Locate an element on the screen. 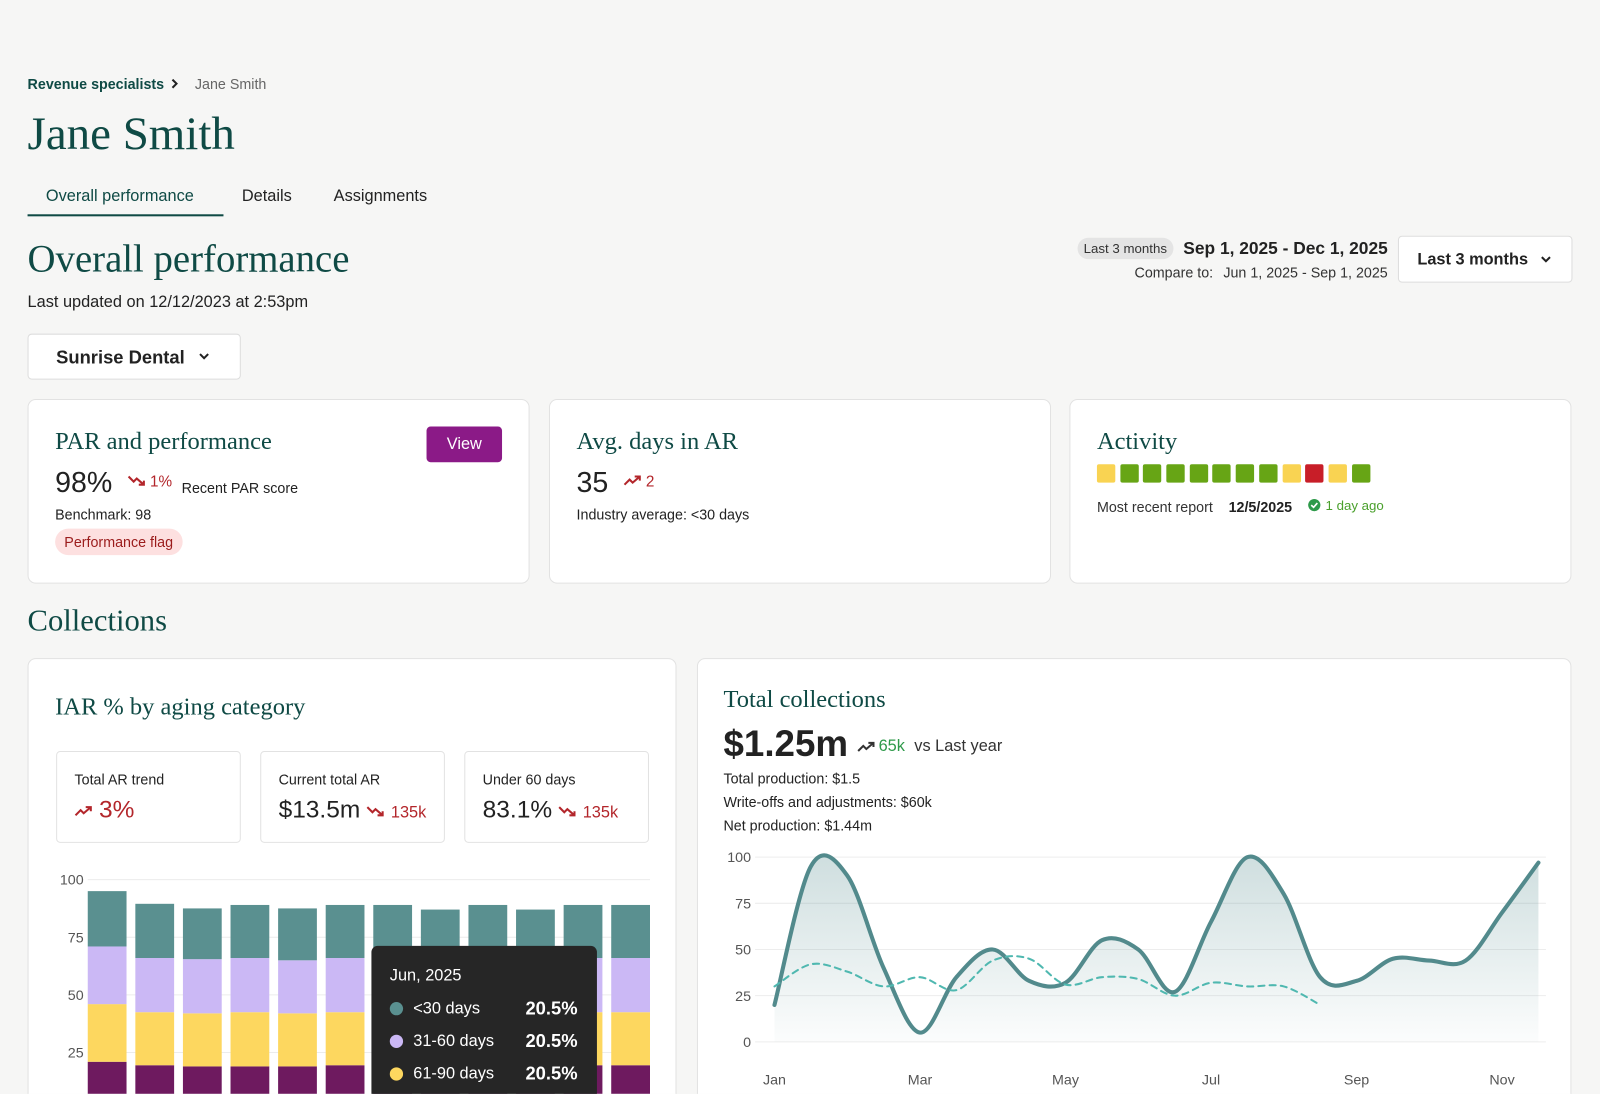 The height and width of the screenshot is (1094, 1600). stat-label: Current total AR is located at coordinates (329, 779).